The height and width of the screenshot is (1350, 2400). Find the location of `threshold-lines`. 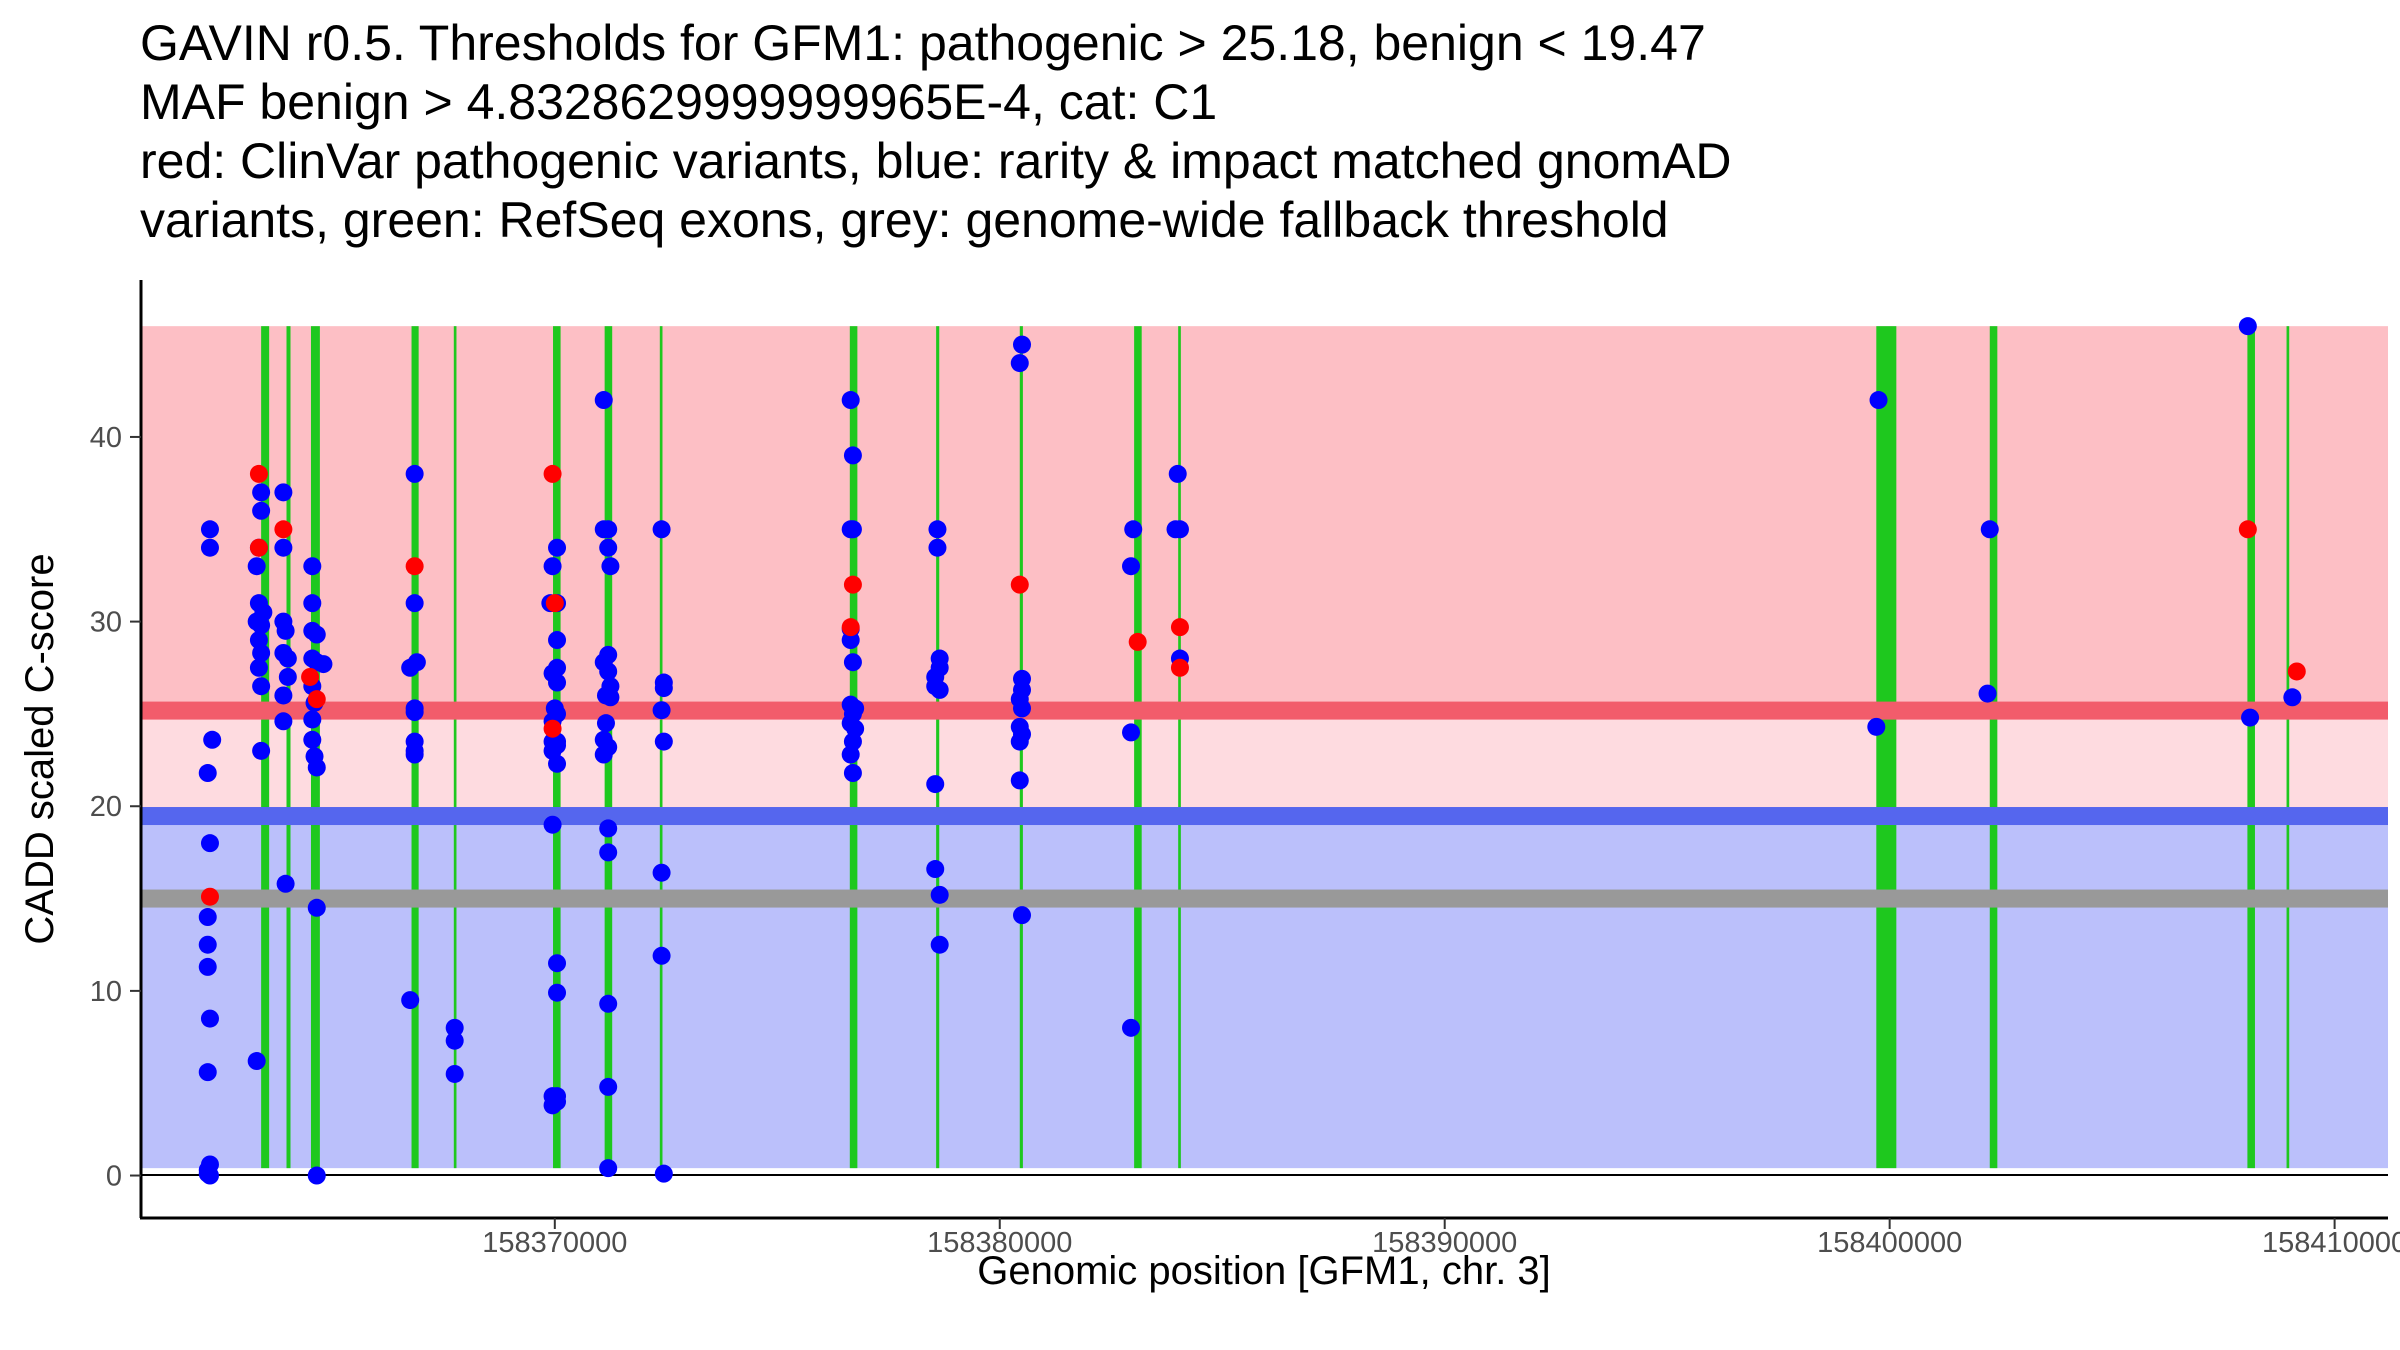

threshold-lines is located at coordinates (1264, 804).